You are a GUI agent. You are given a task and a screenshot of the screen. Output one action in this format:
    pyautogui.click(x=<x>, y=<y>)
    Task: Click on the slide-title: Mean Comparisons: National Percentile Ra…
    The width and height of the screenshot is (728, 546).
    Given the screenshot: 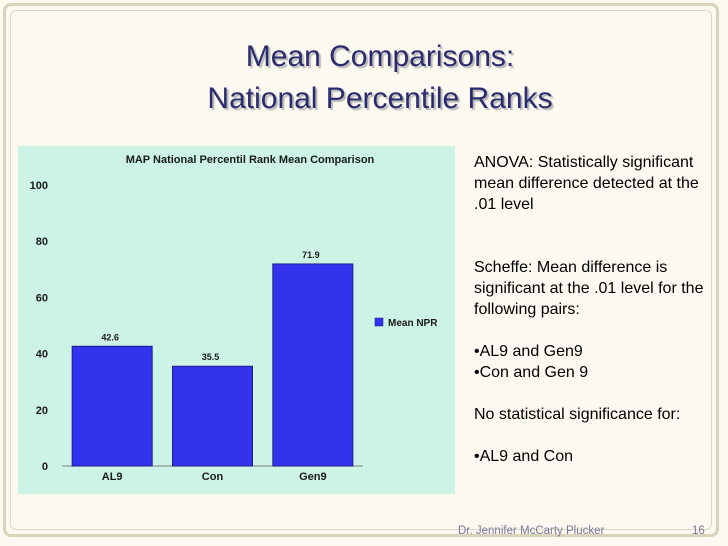 What is the action you would take?
    pyautogui.click(x=380, y=78)
    